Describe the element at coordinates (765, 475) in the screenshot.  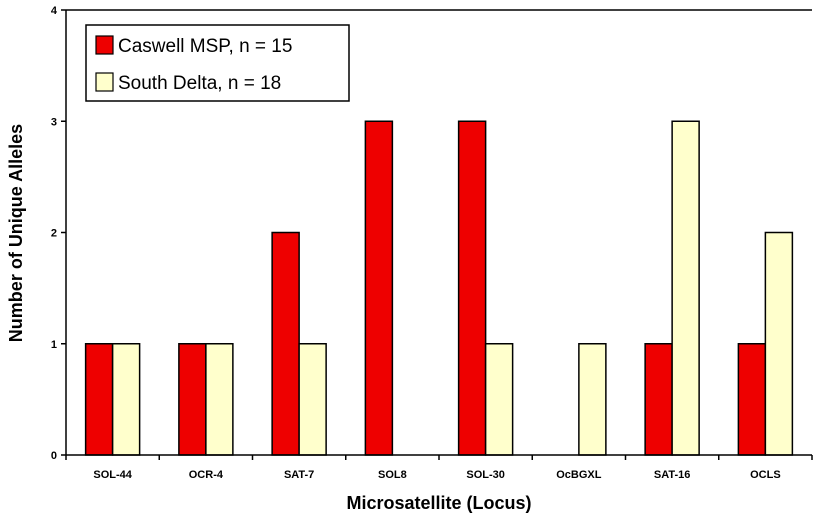
I see `x-tick-label: OCLS` at that location.